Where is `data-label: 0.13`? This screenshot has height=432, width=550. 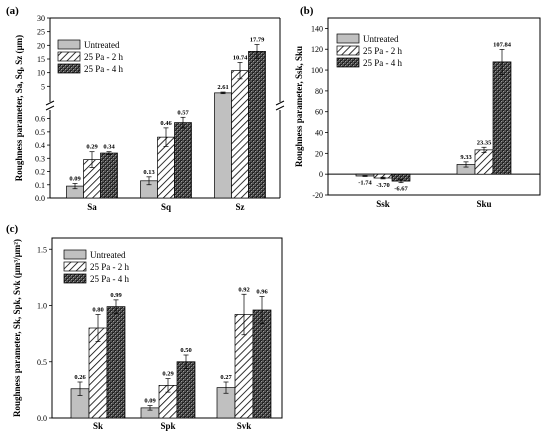
data-label: 0.13 is located at coordinates (149, 172).